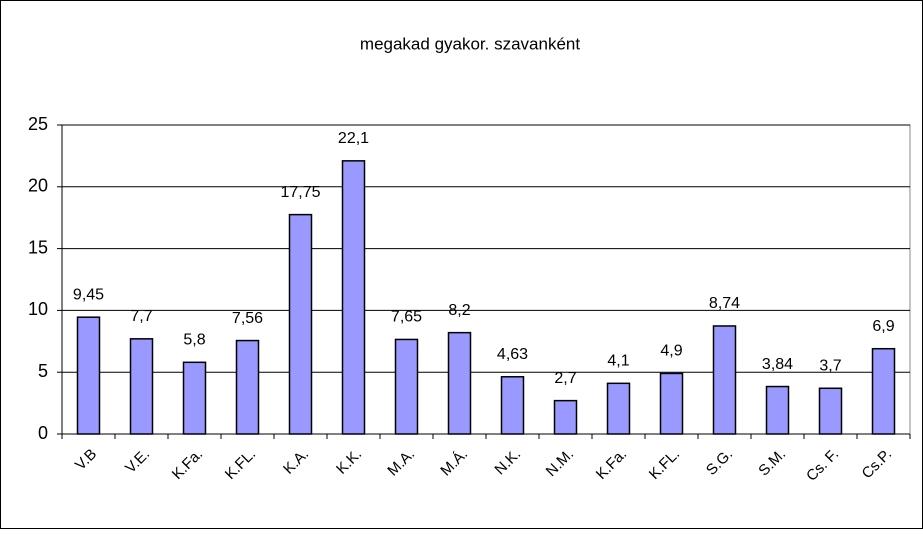 Image resolution: width=923 pixels, height=534 pixels. I want to click on value-label: 9,45, so click(88, 294).